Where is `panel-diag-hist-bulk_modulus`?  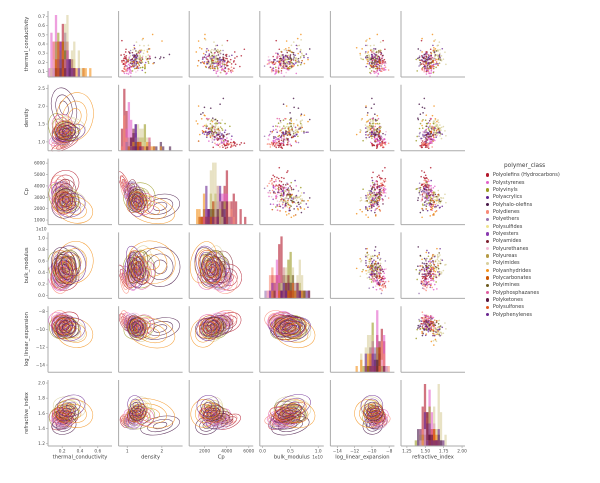
panel-diag-hist-bulk_modulus is located at coordinates (291, 265).